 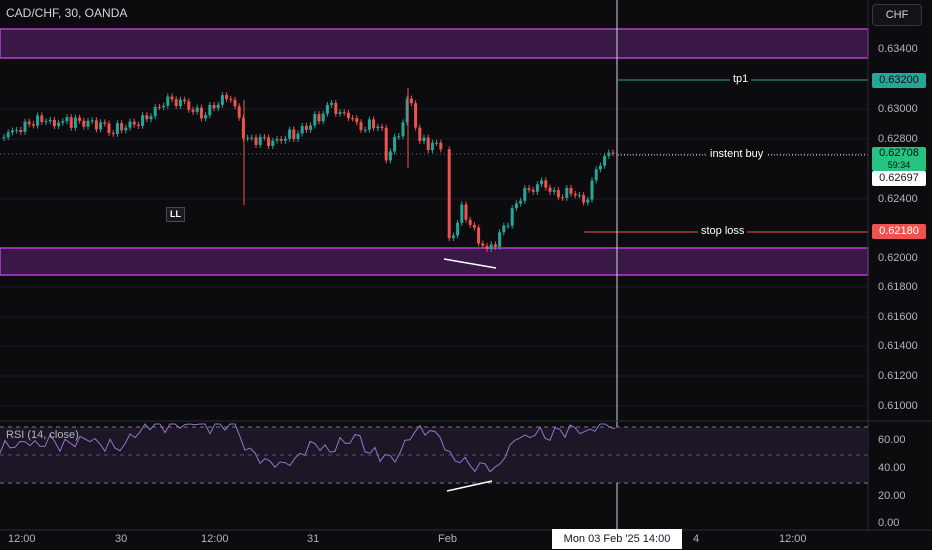 I want to click on symbol-title: CAD/CHF, 30, OANDA, so click(x=67, y=13).